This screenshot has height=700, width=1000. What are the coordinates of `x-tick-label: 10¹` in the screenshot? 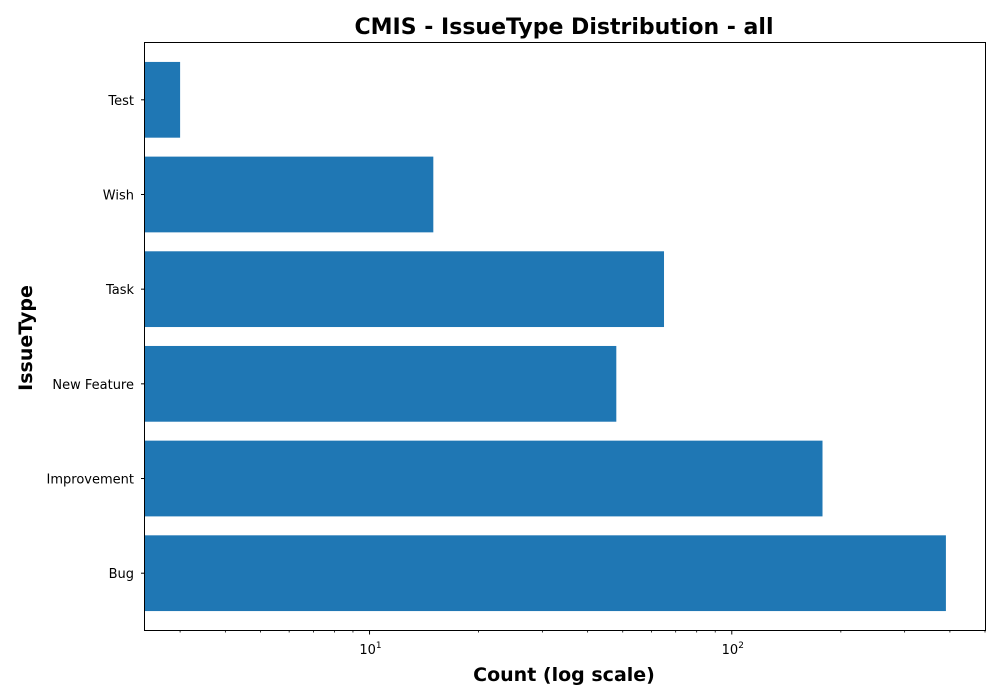 It's located at (370, 649).